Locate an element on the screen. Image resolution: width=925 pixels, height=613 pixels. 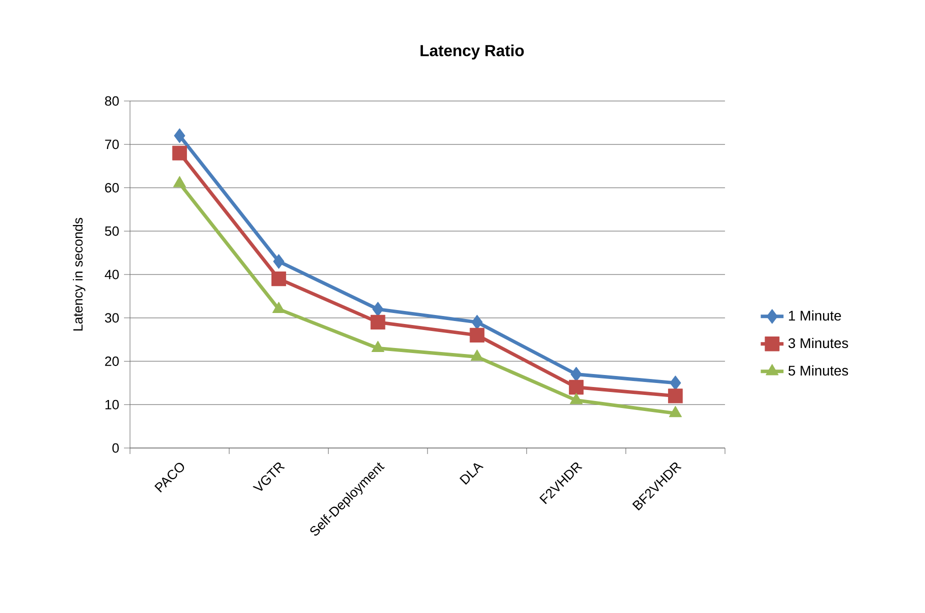
y-tick-label: 10 is located at coordinates (112, 405).